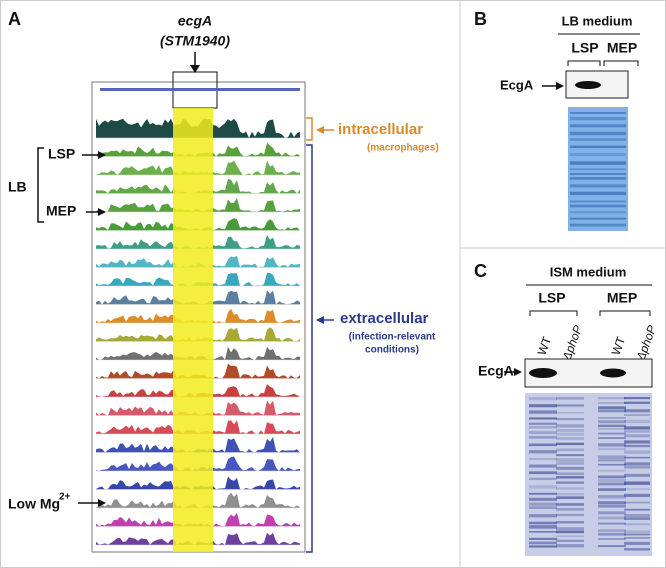  I want to click on medium: ISM medium, so click(588, 271).